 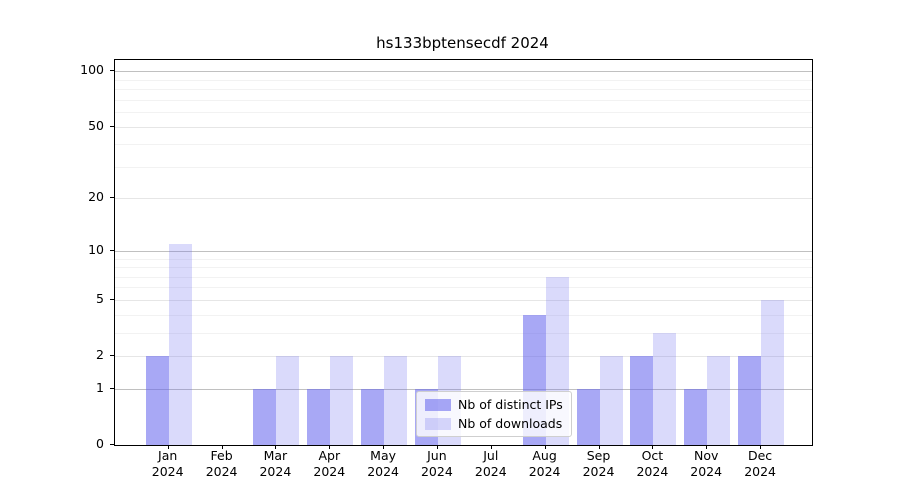 I want to click on legend-item-label: Nb of distinct IPs, so click(x=510, y=404).